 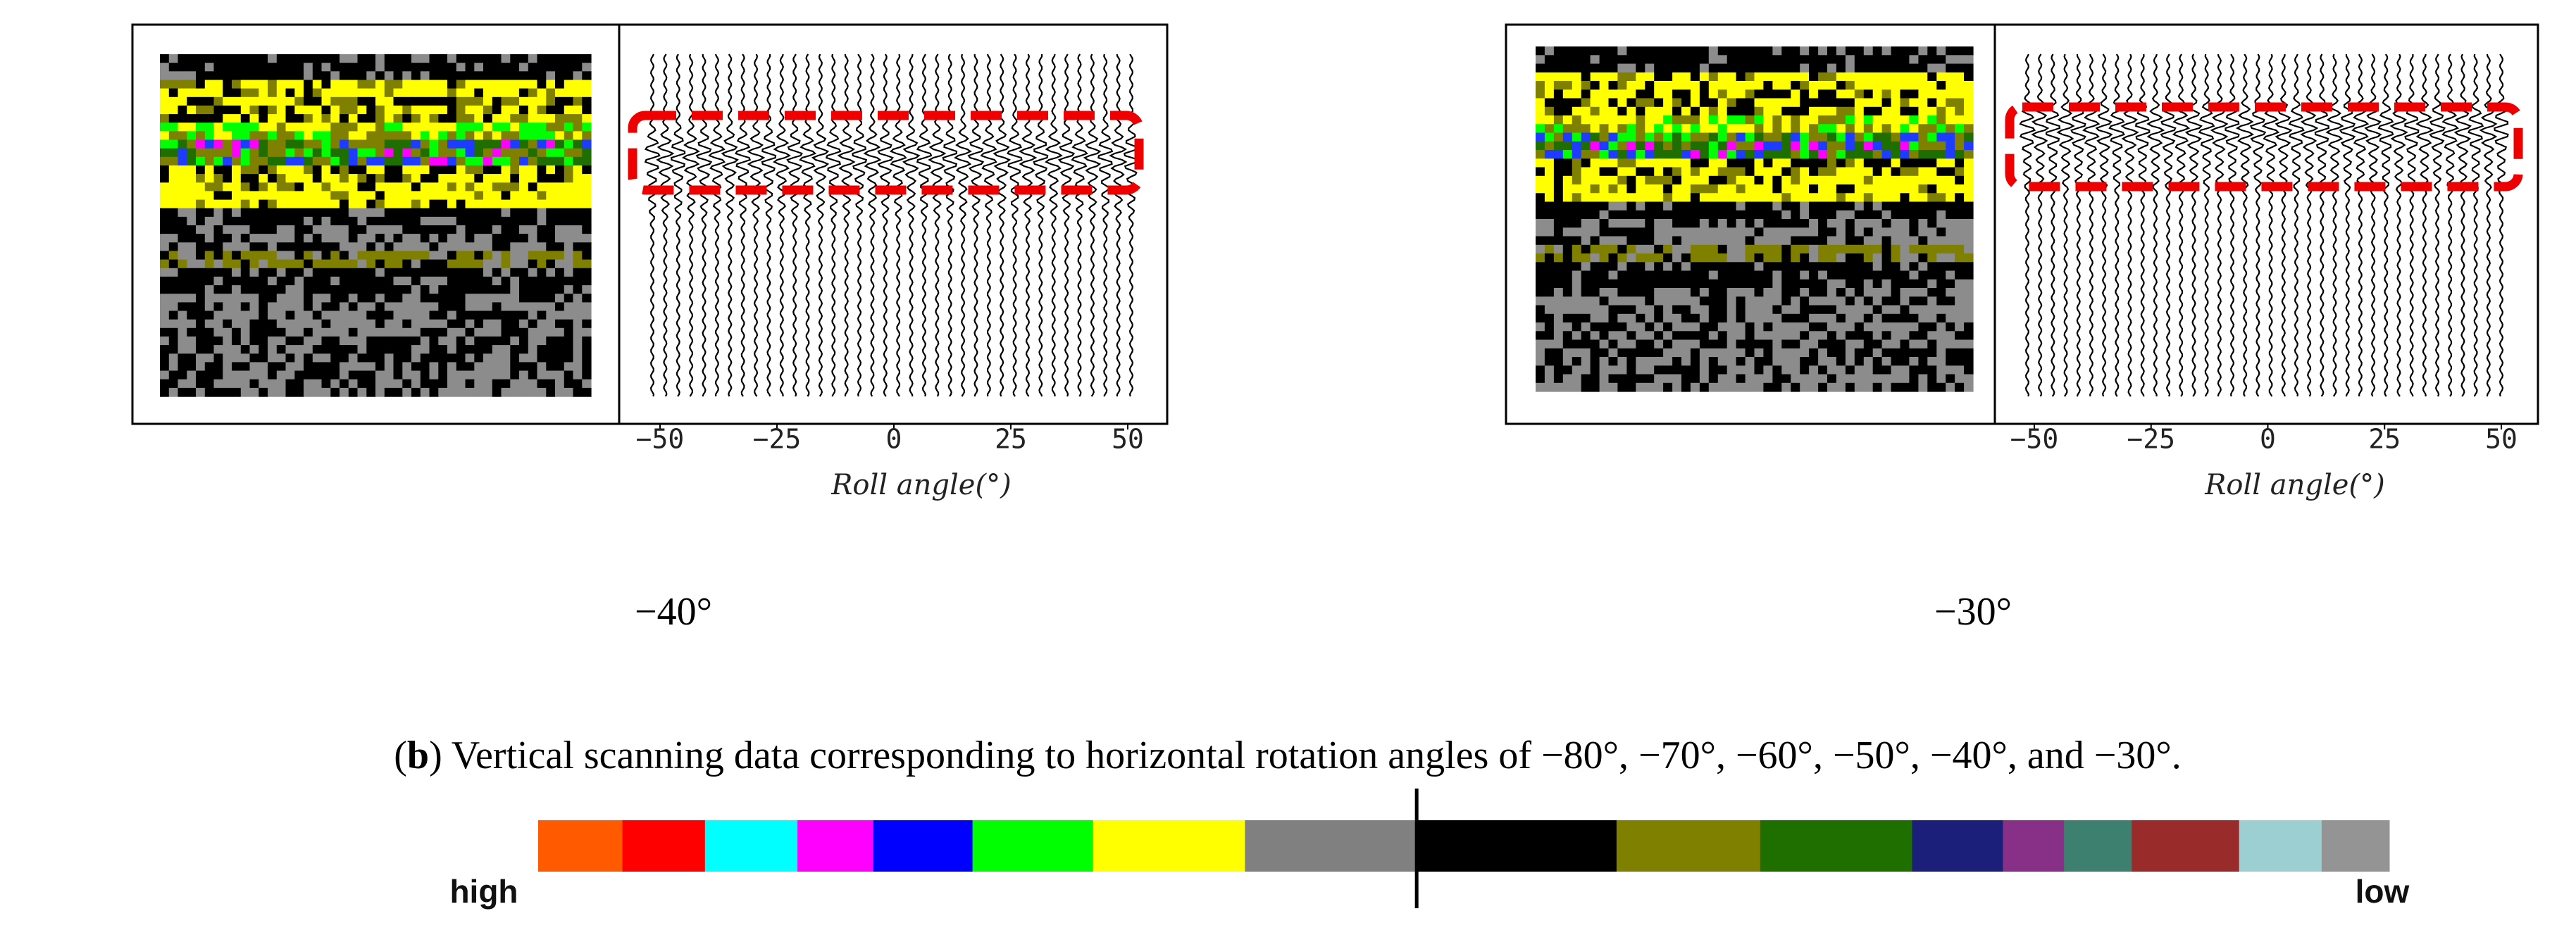 What do you see at coordinates (794, 225) in the screenshot?
I see `wiggle-trace` at bounding box center [794, 225].